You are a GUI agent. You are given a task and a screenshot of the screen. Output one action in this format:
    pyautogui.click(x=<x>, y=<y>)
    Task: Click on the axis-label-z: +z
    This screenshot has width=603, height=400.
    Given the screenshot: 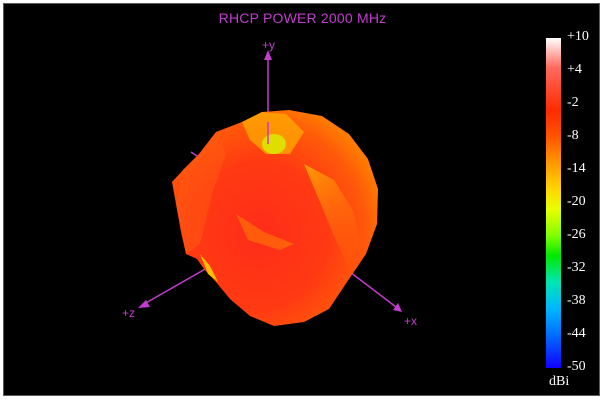 What is the action you would take?
    pyautogui.click(x=129, y=313)
    